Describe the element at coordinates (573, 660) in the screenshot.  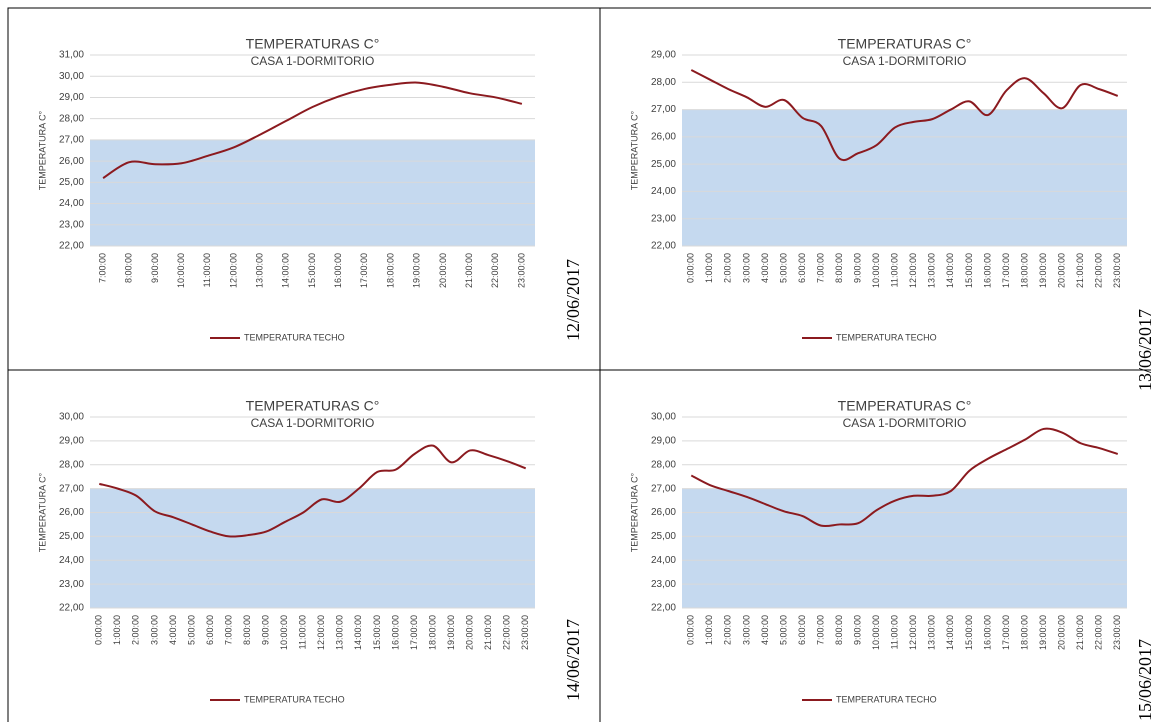
I see `date-label: 14/06/2017` at that location.